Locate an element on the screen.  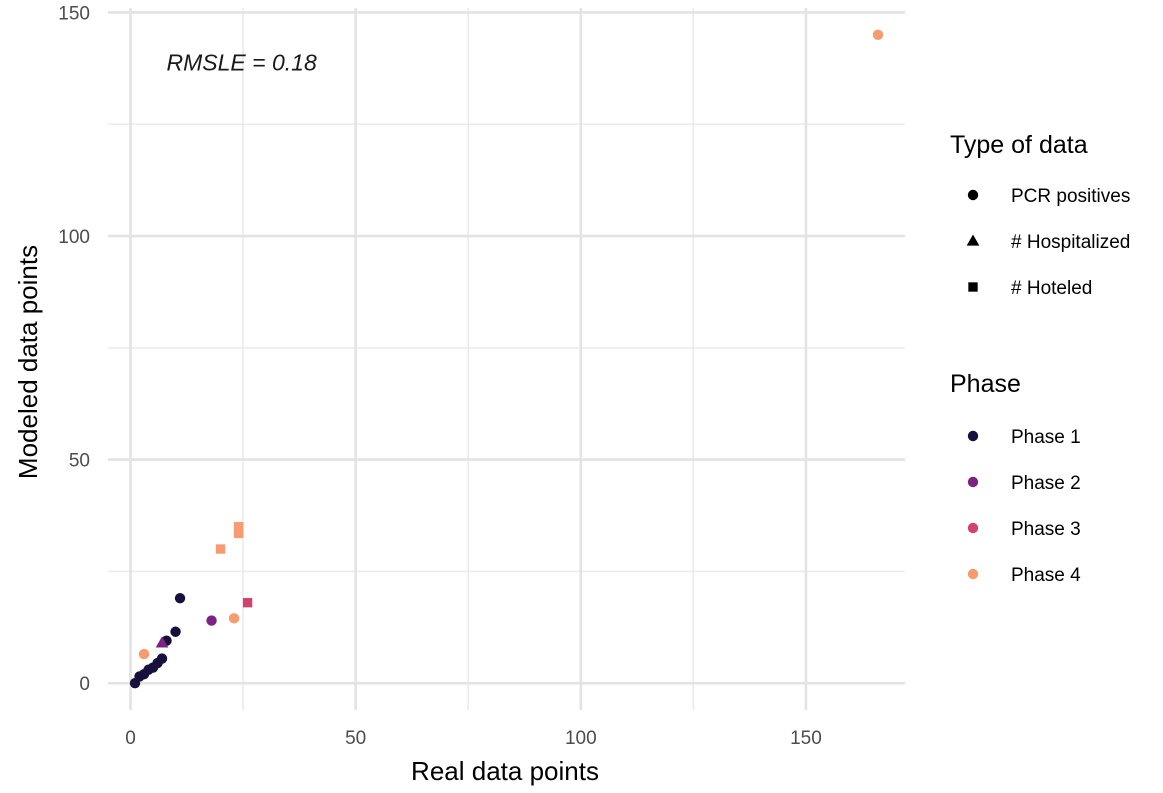
legend-title: Type of data is located at coordinates (1019, 145).